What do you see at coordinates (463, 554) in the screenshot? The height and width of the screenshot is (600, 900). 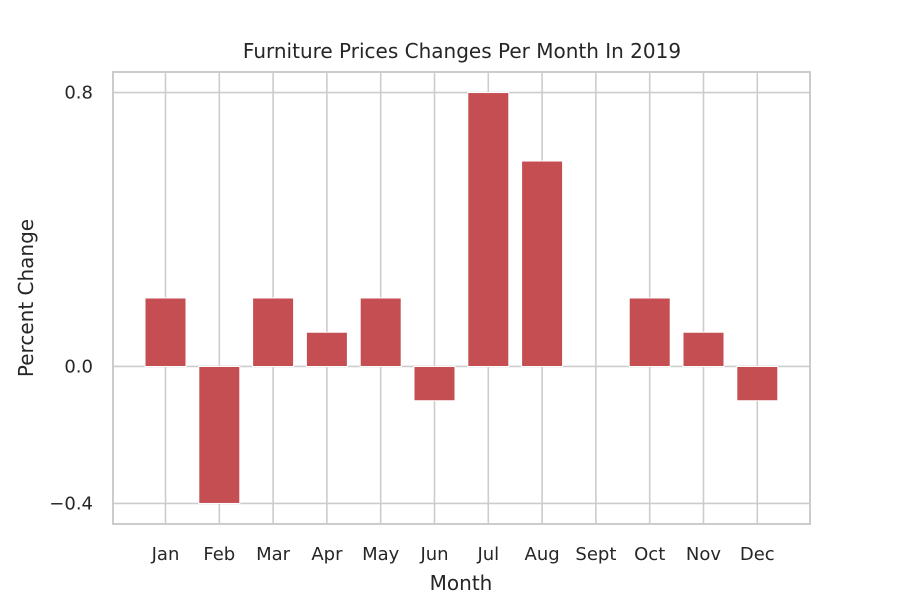 I see `x-tick-labels: Jan Feb Mar Apr May Jun Jul Aug Sept Oct Nov Dec` at bounding box center [463, 554].